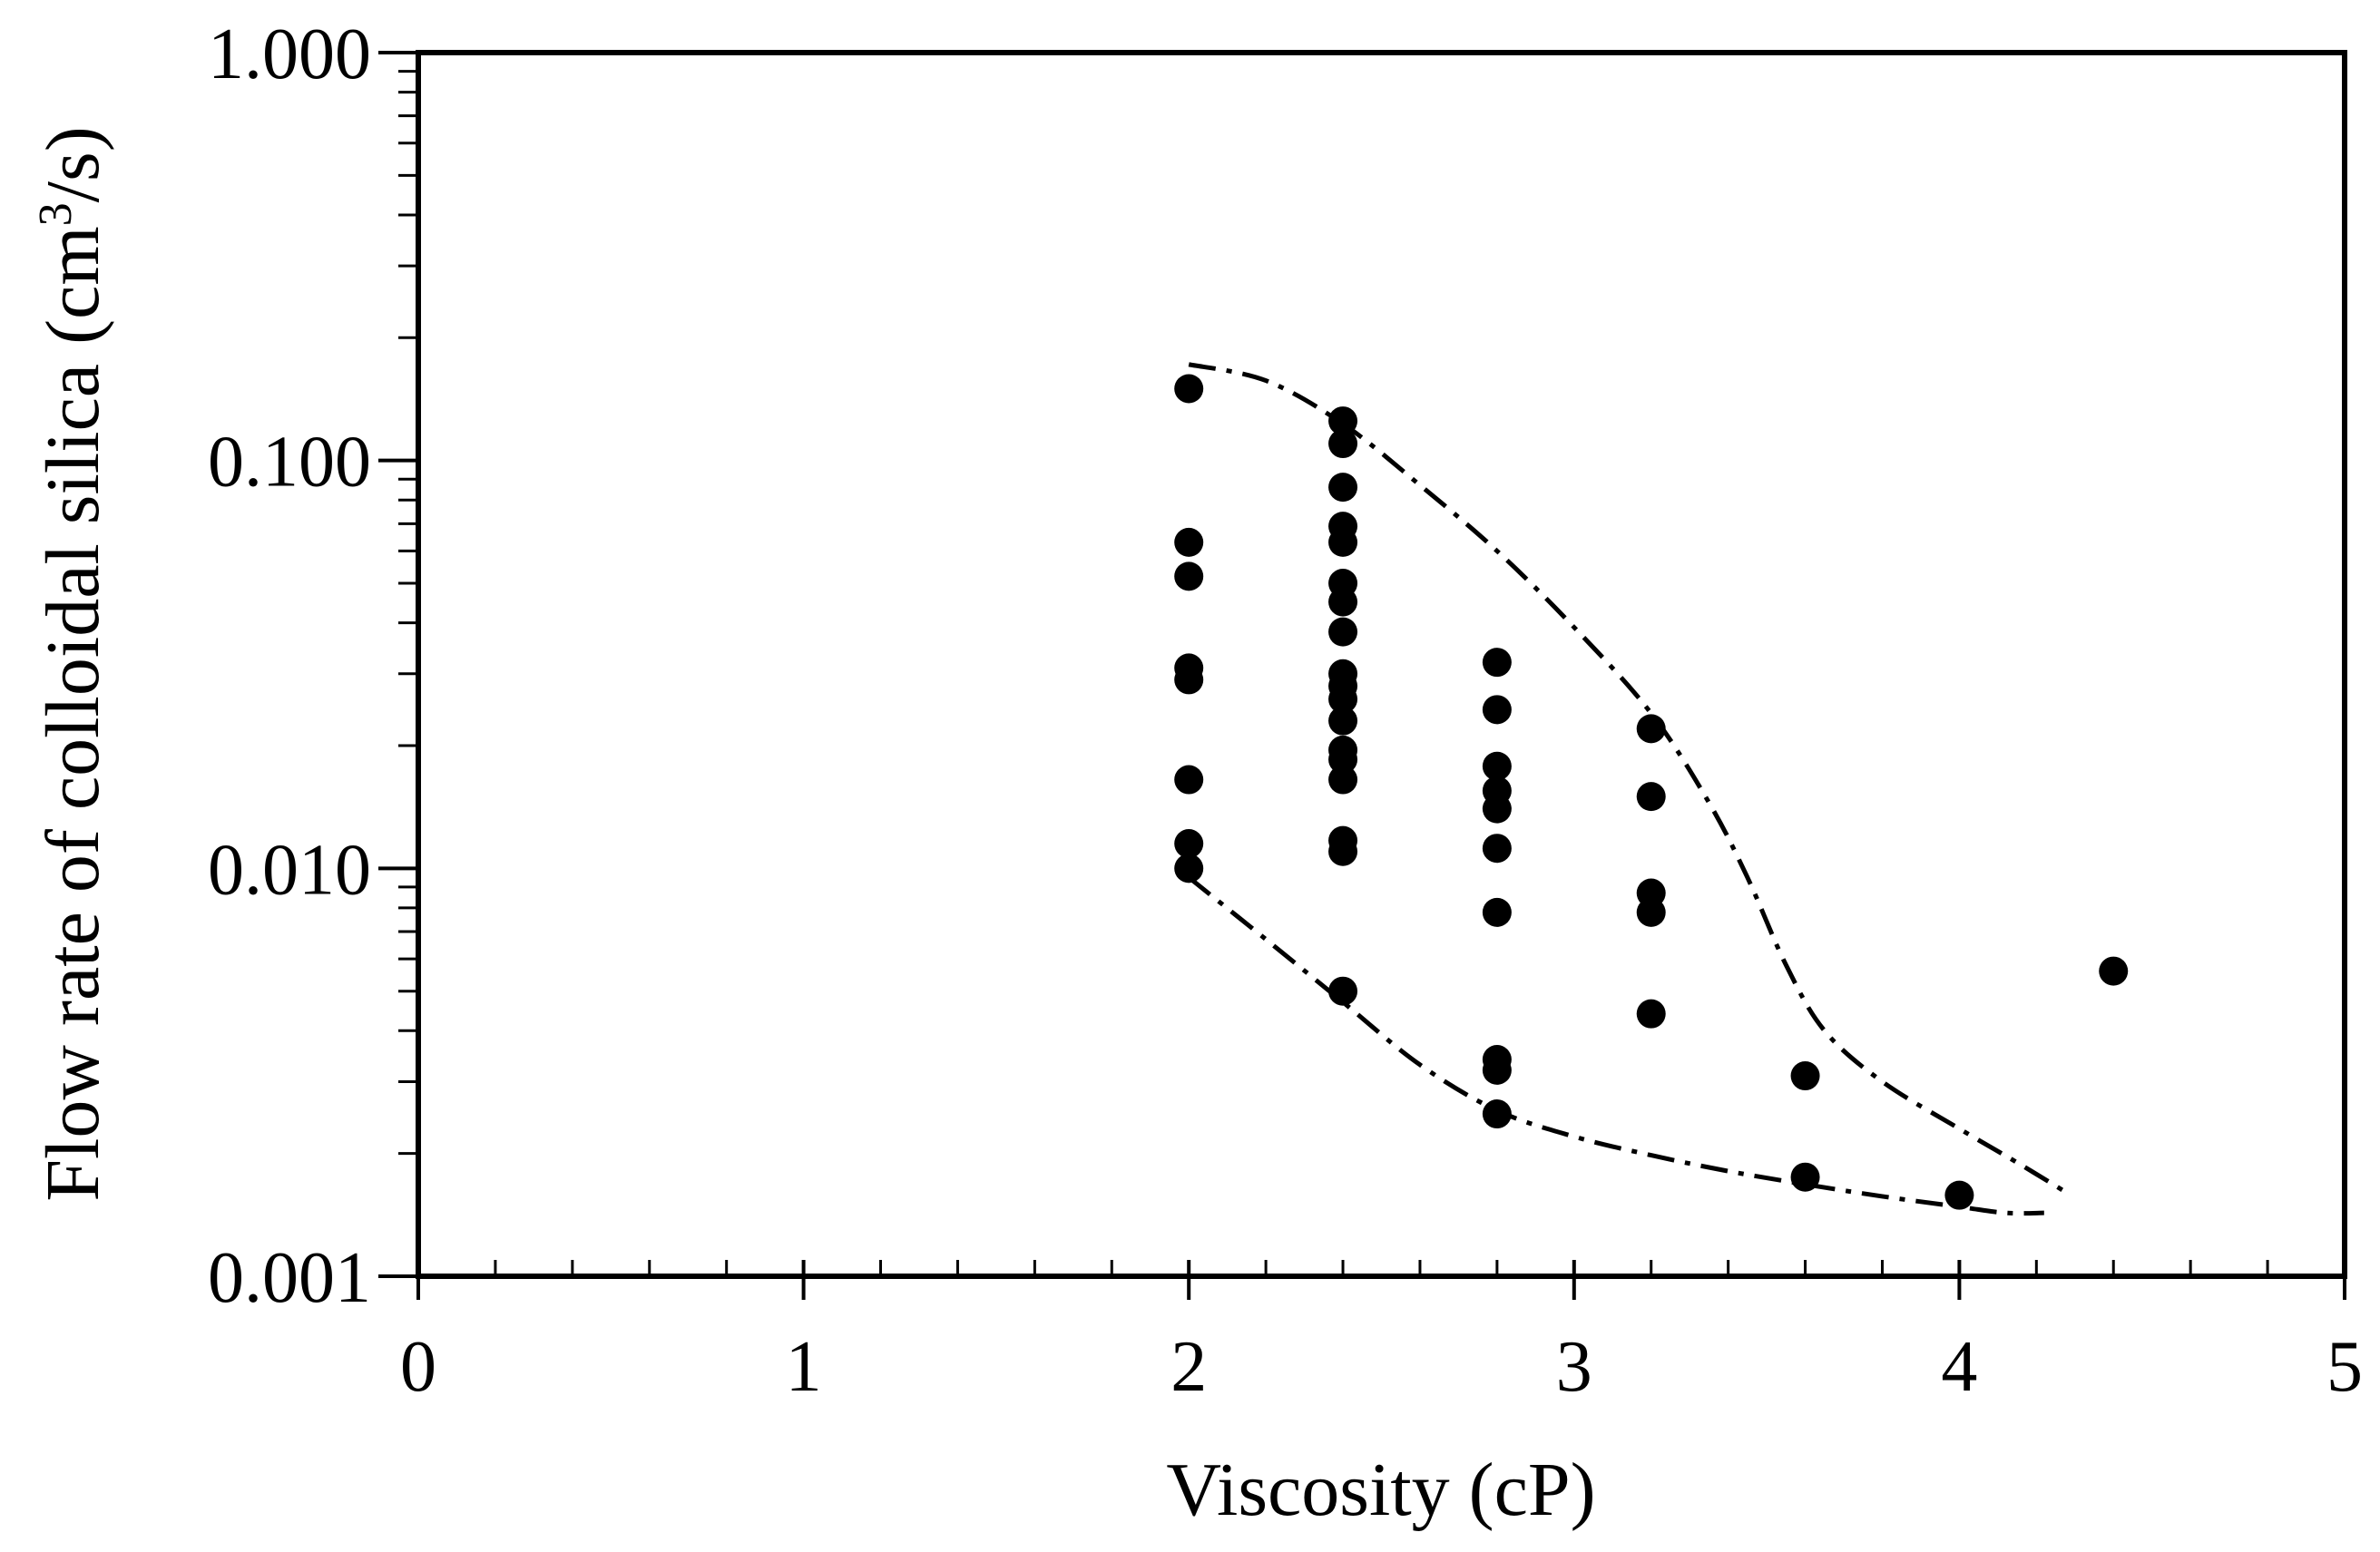 The image size is (2380, 1552). What do you see at coordinates (418, 1367) in the screenshot?
I see `x-tick-label: 0` at bounding box center [418, 1367].